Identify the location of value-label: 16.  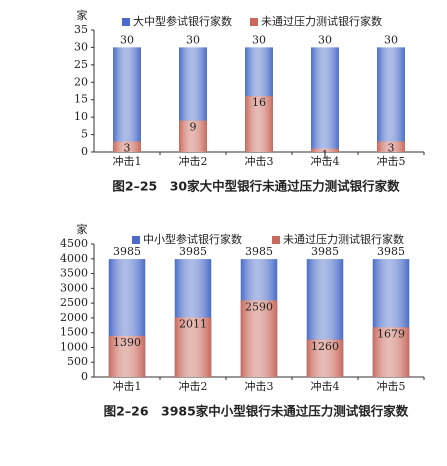
(259, 102).